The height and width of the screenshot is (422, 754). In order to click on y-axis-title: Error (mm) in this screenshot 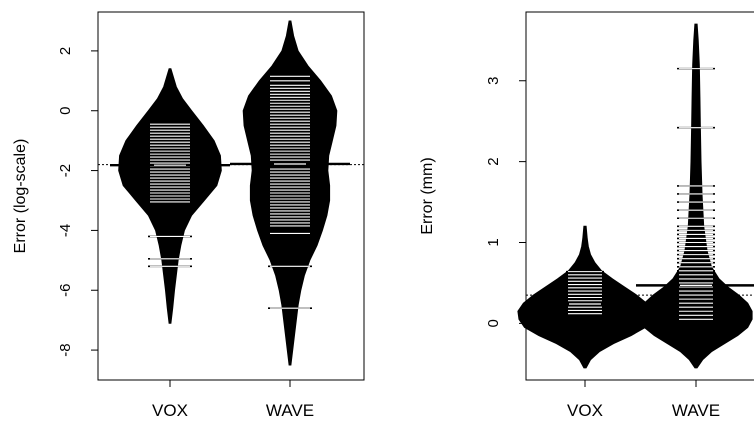, I will do `click(427, 195)`.